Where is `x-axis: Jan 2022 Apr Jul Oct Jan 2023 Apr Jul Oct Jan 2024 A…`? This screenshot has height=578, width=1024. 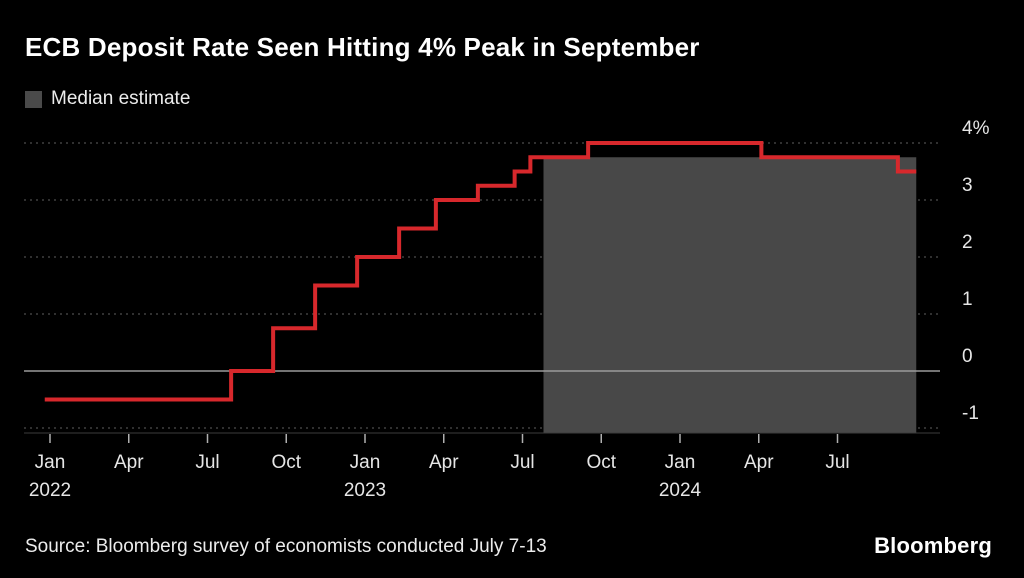 x-axis: Jan 2022 Apr Jul Oct Jan 2023 Apr Jul Oct Jan 2024 A… is located at coordinates (482, 466).